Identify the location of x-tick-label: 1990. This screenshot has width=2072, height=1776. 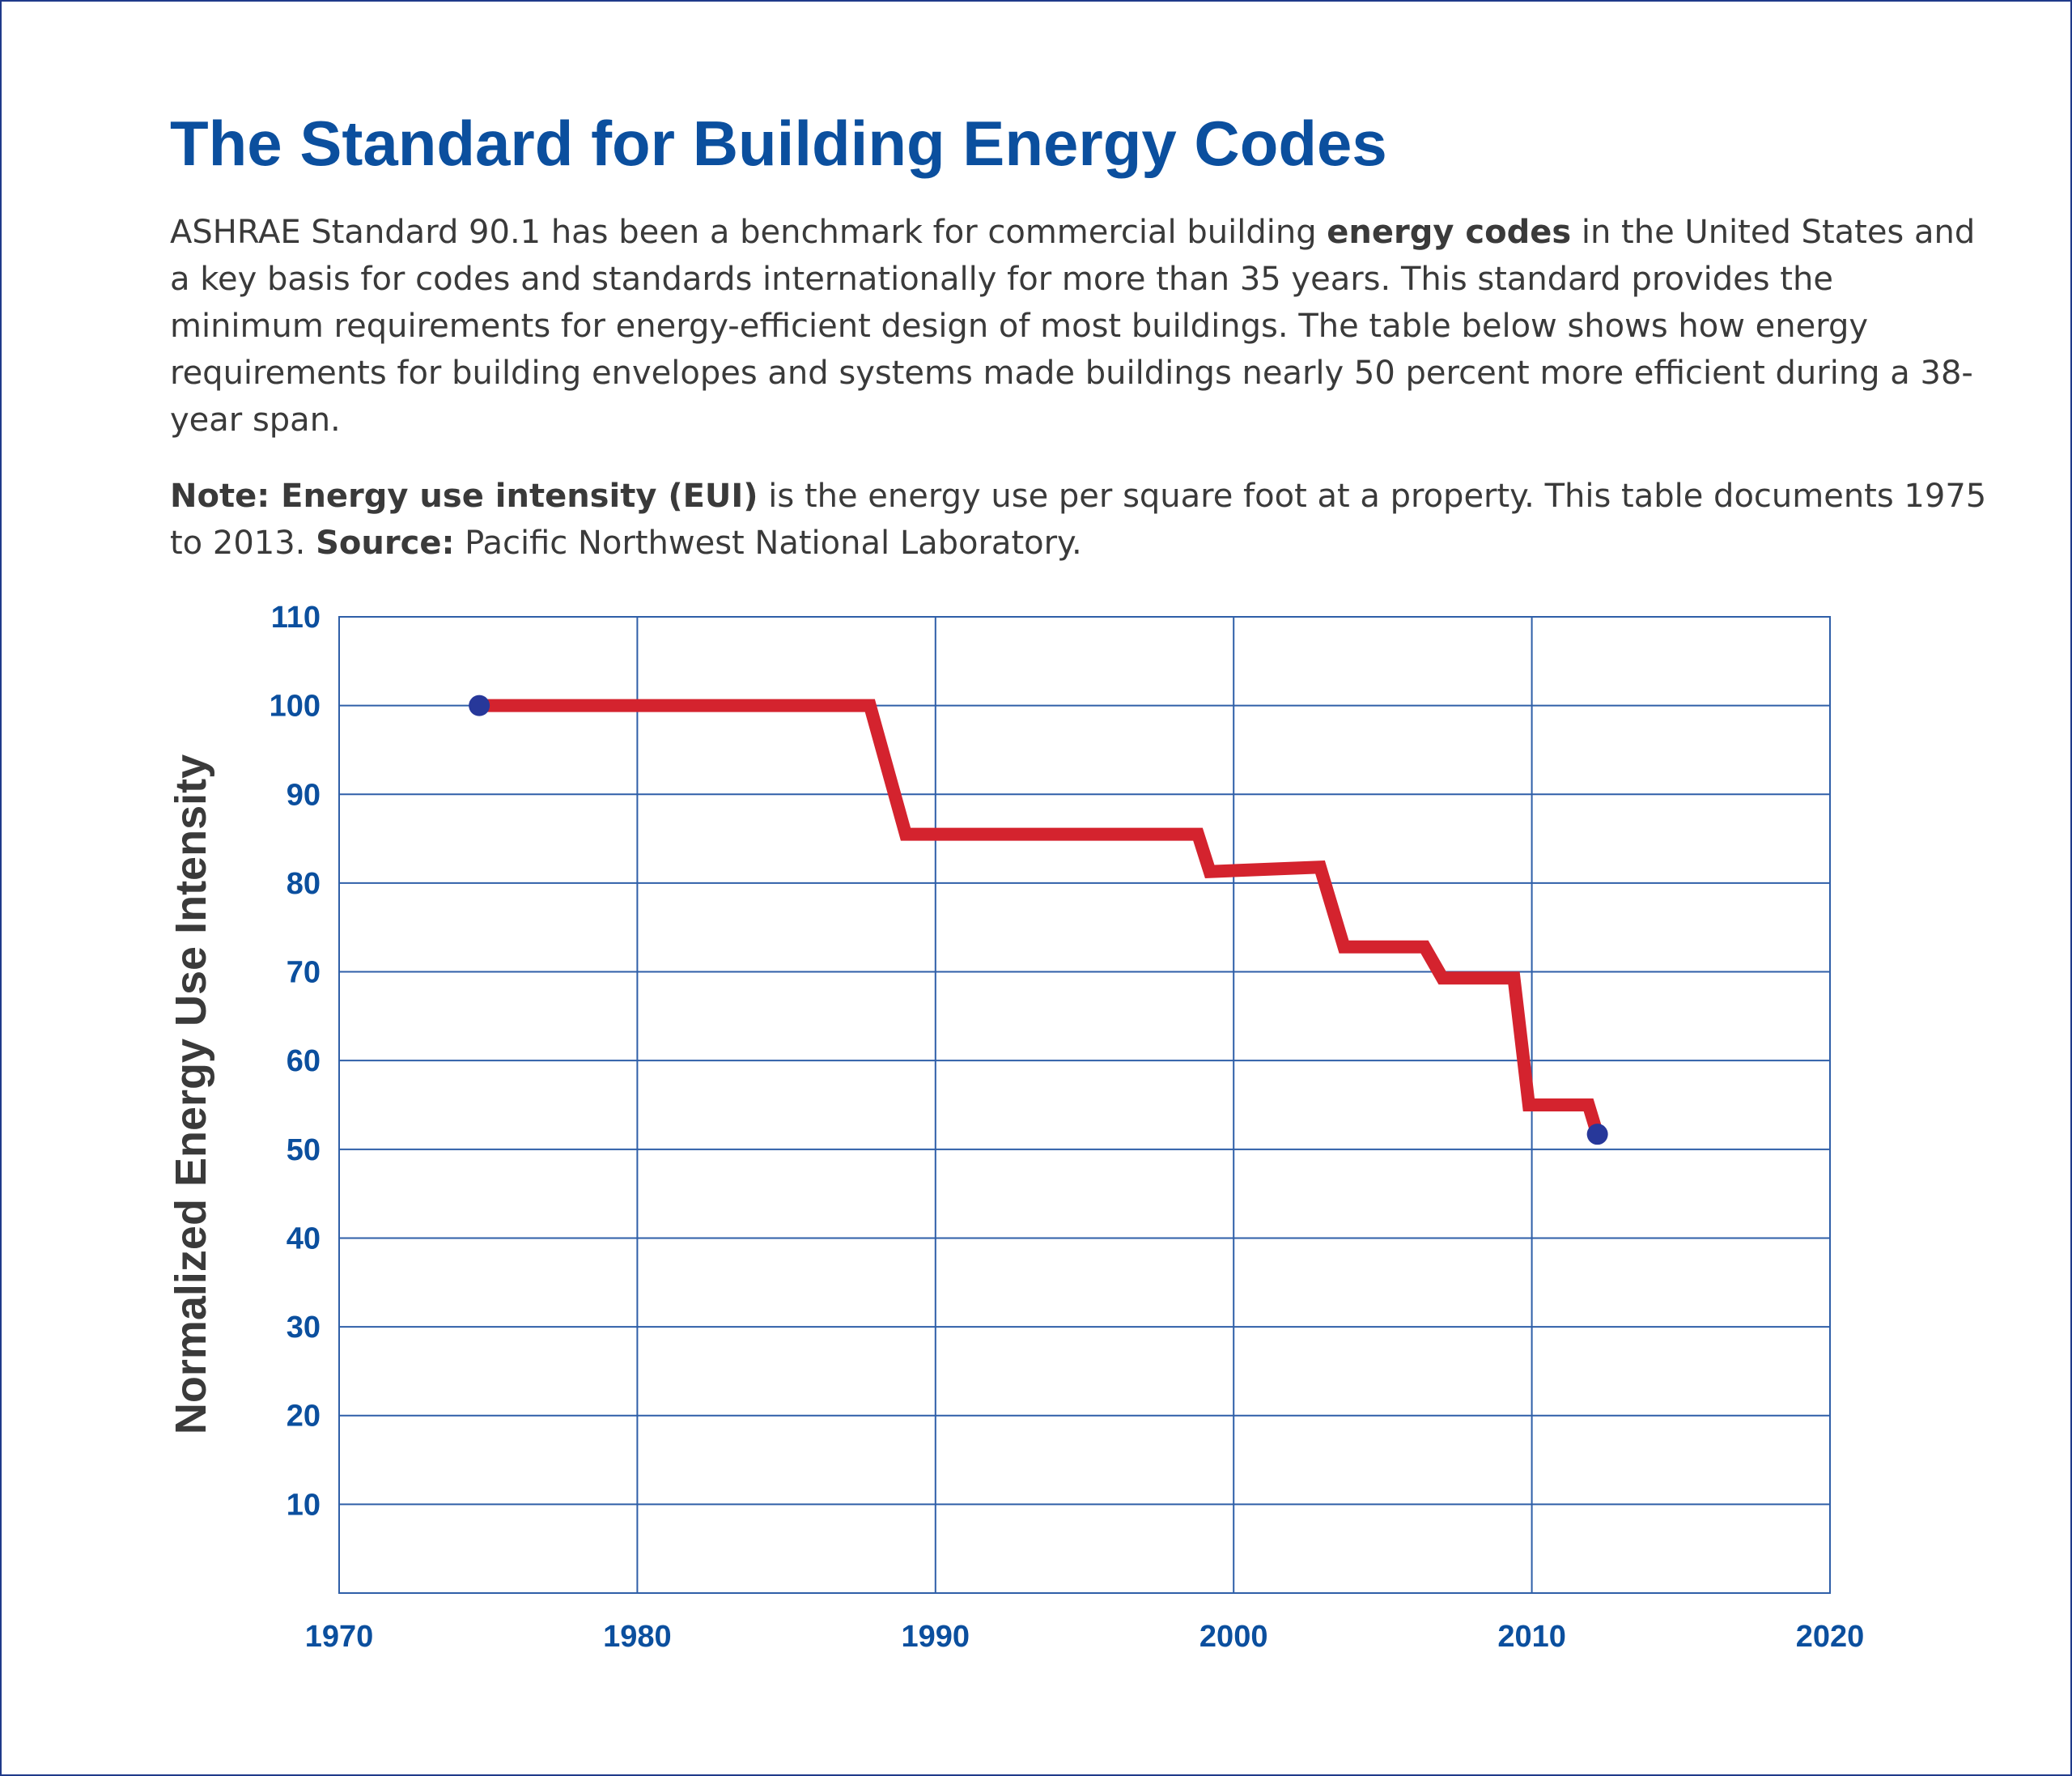
(936, 1637).